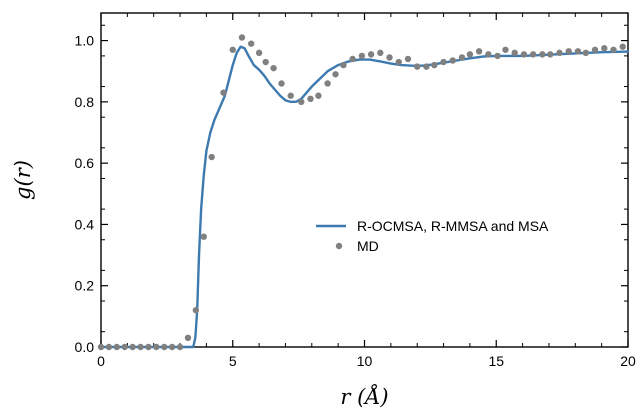 This screenshot has height=414, width=639. I want to click on x-tick-label: 0, so click(101, 361).